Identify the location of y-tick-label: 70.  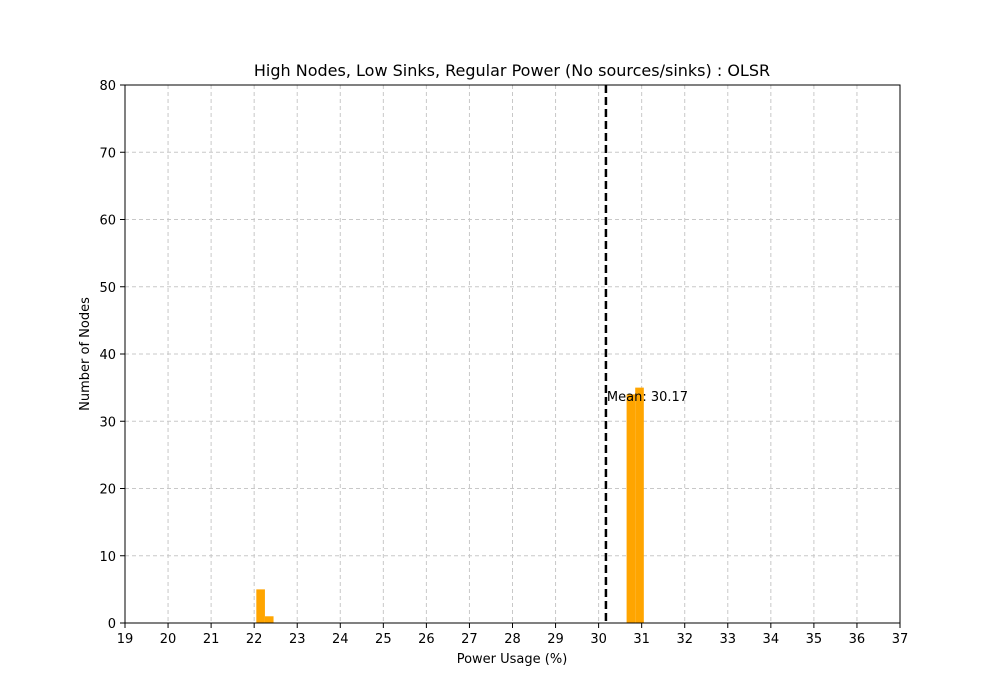
(107, 153).